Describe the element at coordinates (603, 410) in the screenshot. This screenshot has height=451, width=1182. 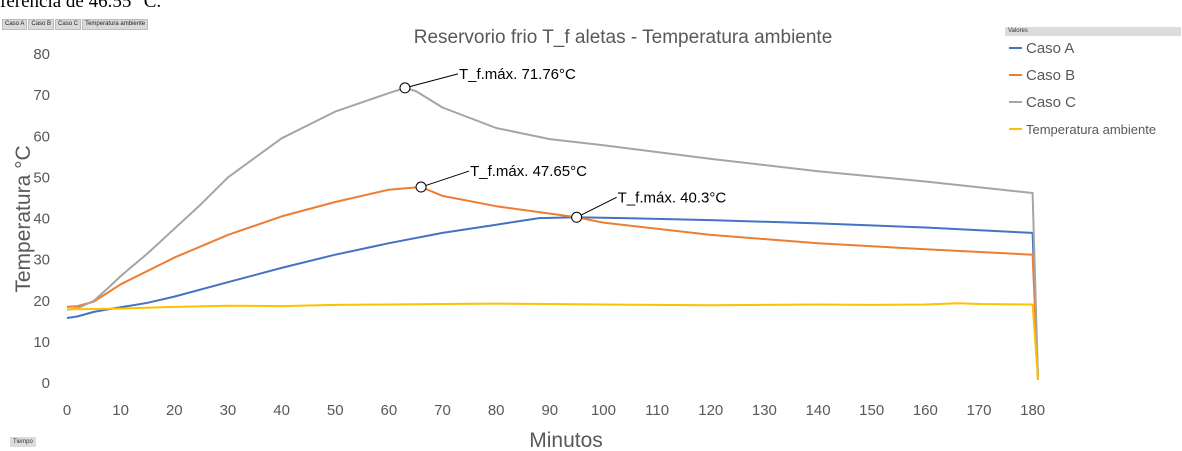
I see `x-tick-label: 100` at that location.